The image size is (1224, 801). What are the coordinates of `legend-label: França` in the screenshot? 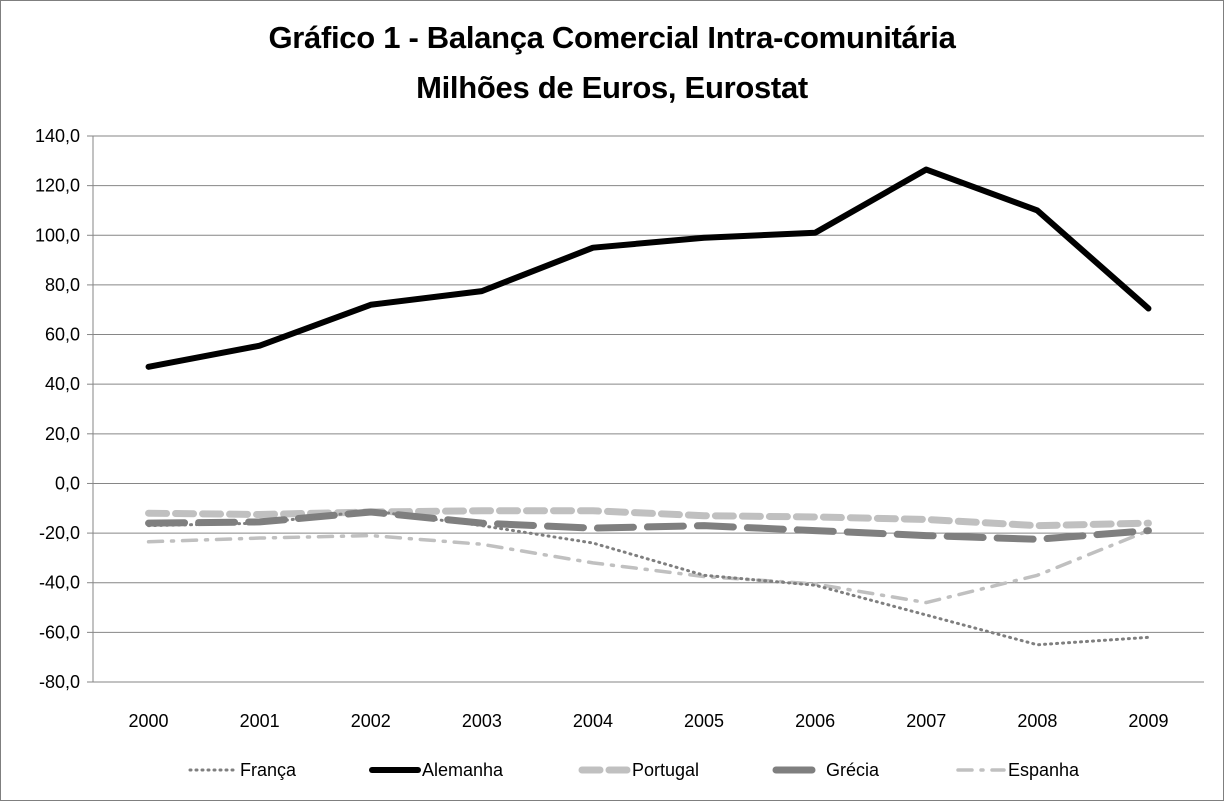 It's located at (268, 770).